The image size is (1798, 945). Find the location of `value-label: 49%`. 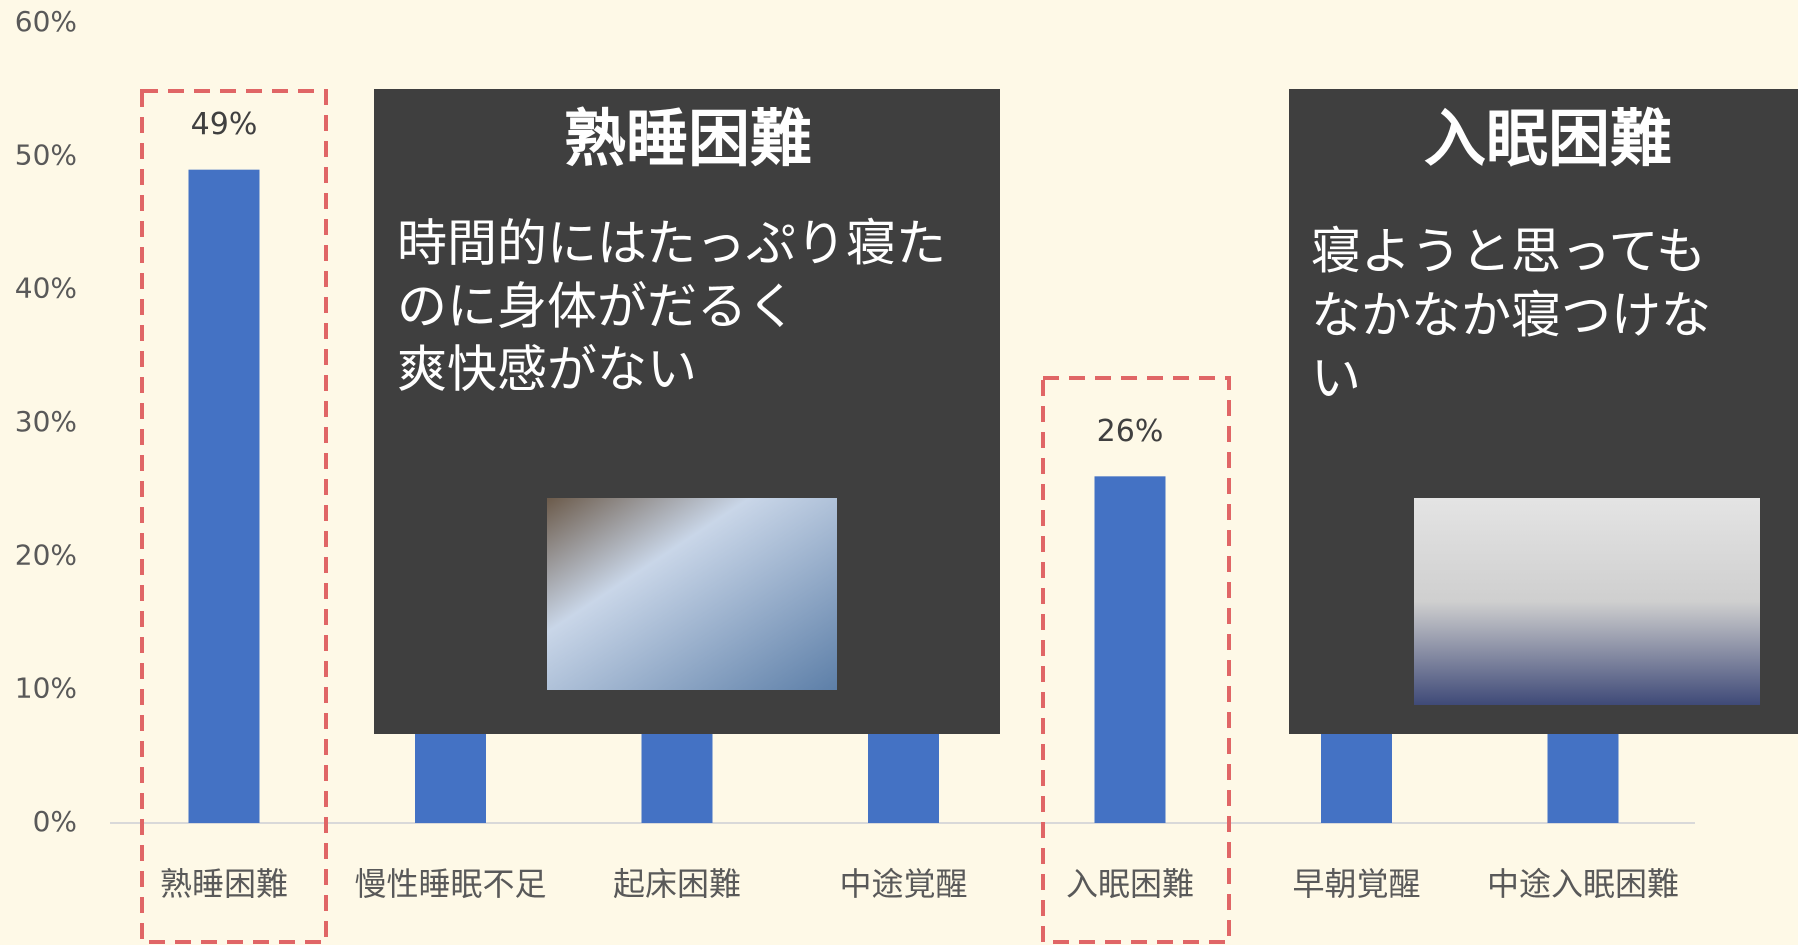

value-label: 49% is located at coordinates (224, 124).